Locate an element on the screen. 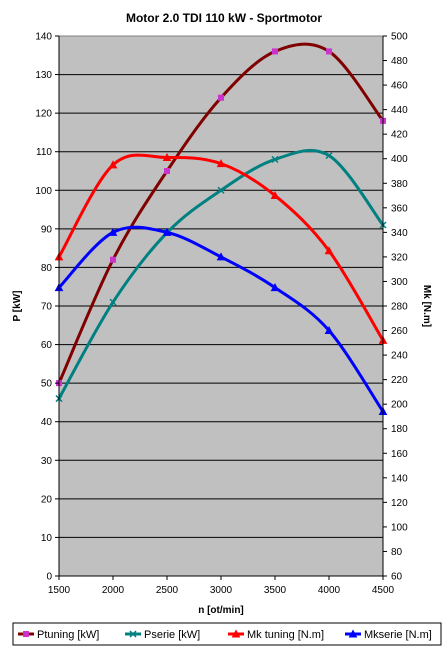  y-right-tick-label: 340 is located at coordinates (399, 233).